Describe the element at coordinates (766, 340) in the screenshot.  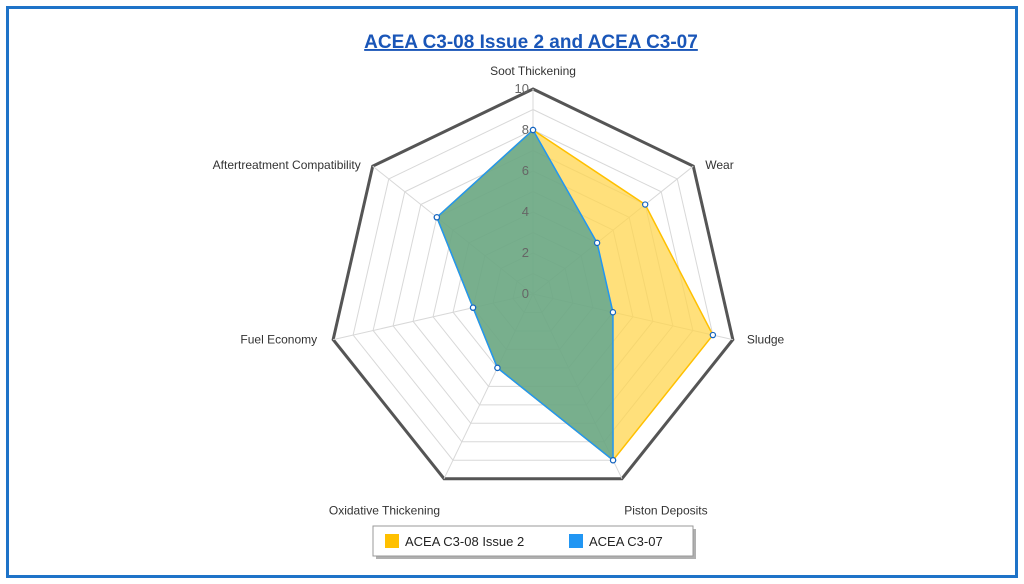
I see `axis-label-3: Sludge` at that location.